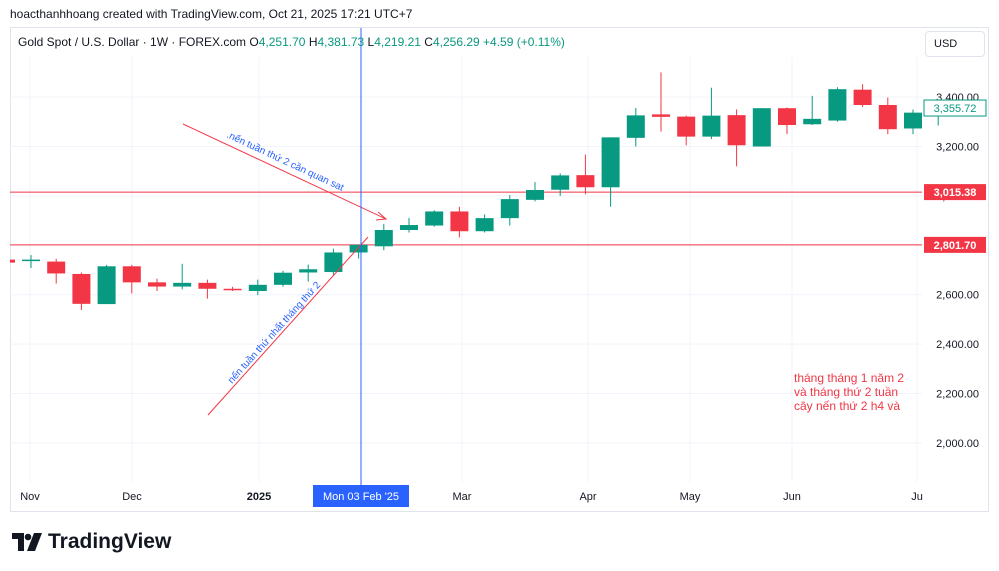 Image resolution: width=999 pixels, height=571 pixels. I want to click on time-tick-label: Ju, so click(917, 497).